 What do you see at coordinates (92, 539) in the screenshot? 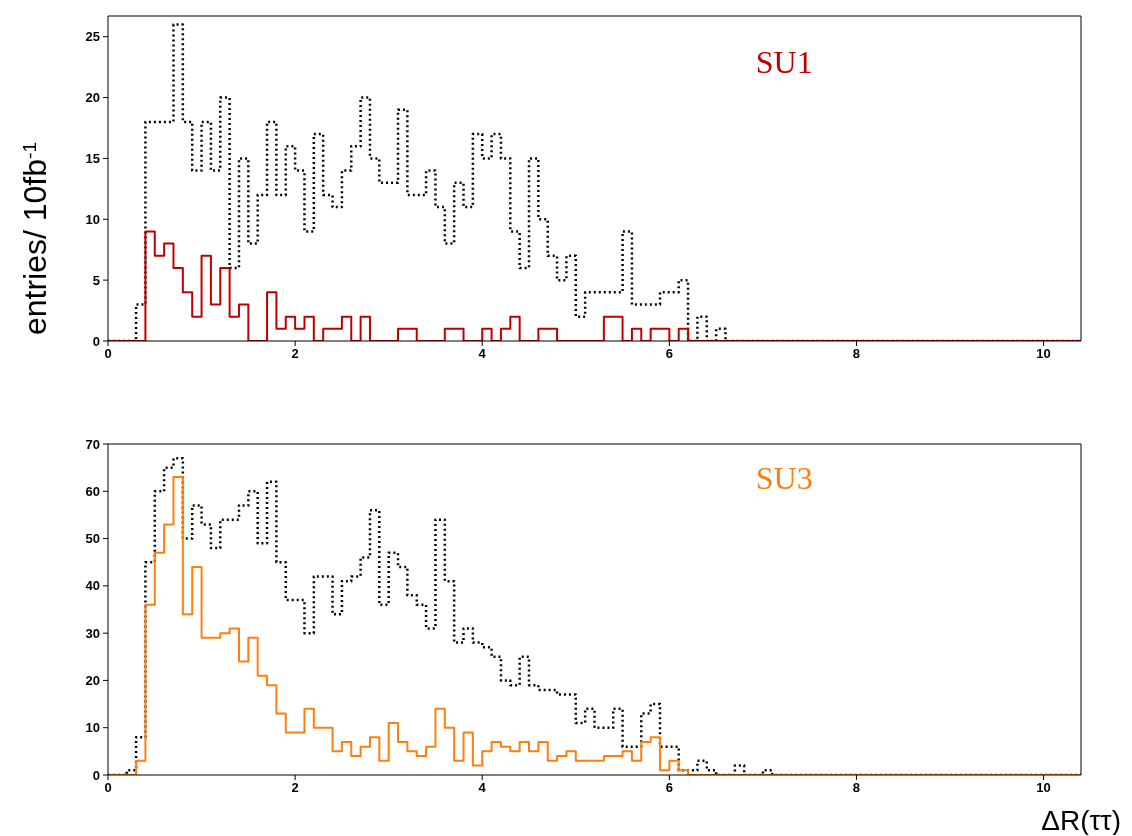
I see `y-tick-label: 50` at bounding box center [92, 539].